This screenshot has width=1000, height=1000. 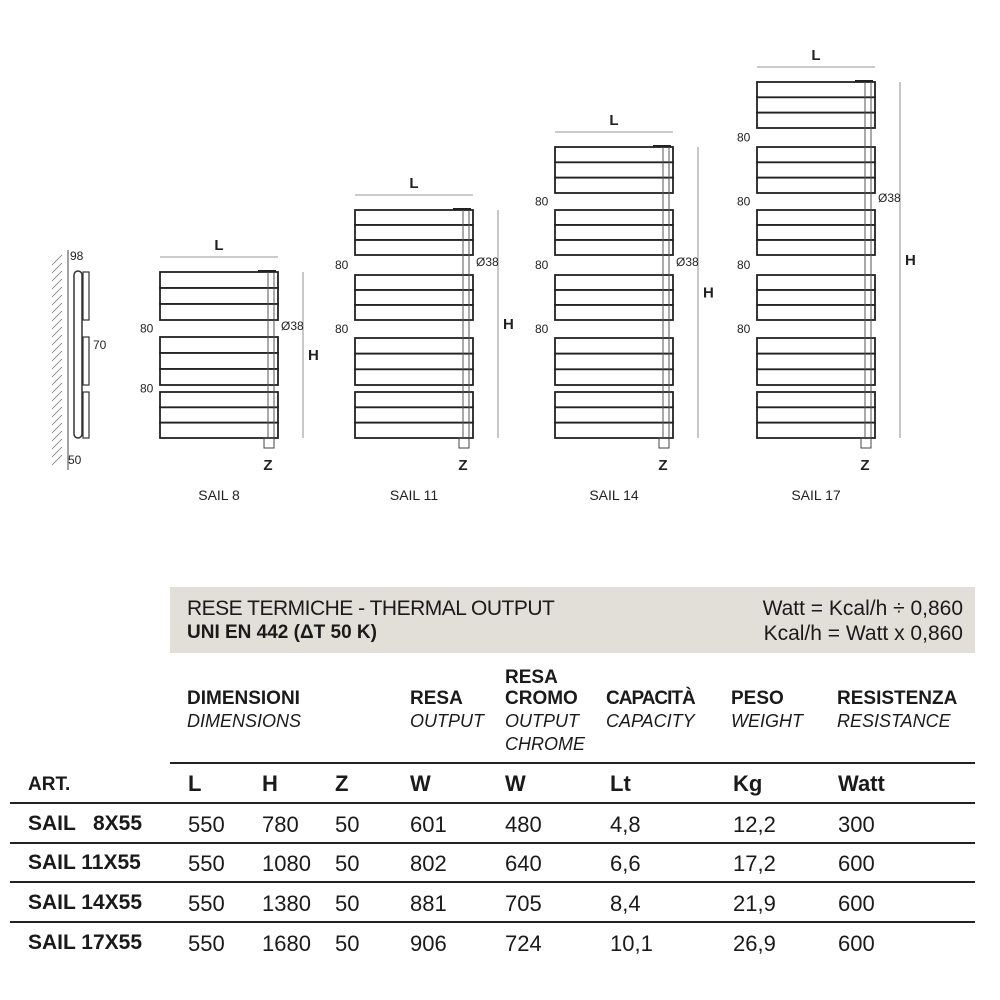 What do you see at coordinates (523, 863) in the screenshot?
I see `value-cell: 640` at bounding box center [523, 863].